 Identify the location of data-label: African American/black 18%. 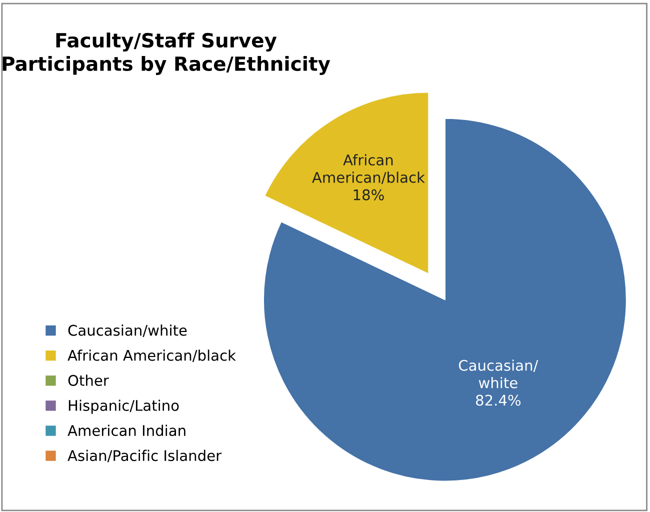
(368, 177).